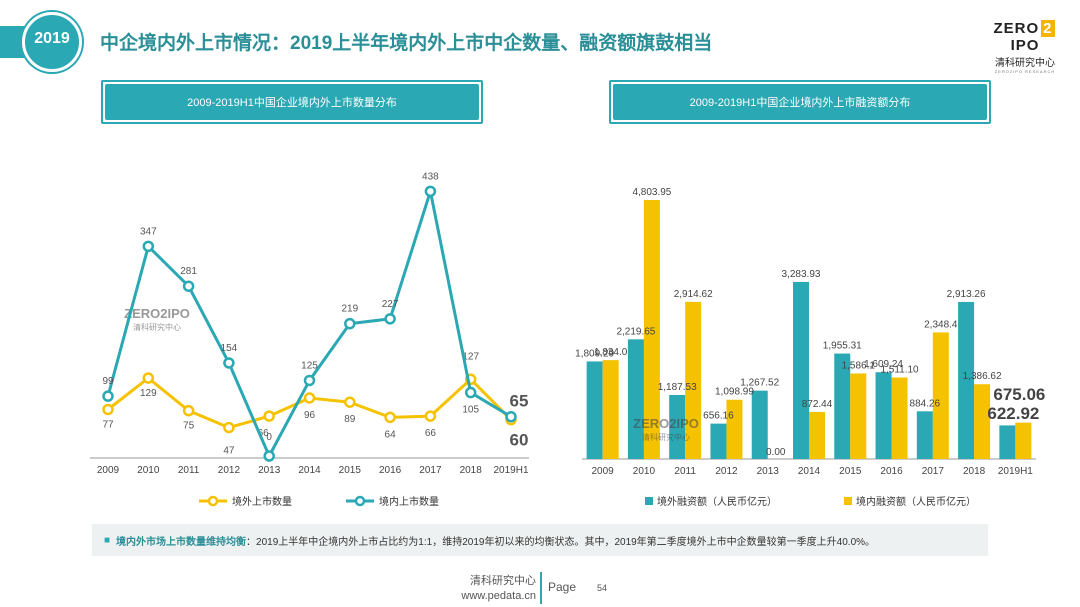 The width and height of the screenshot is (1080, 607). Describe the element at coordinates (768, 471) in the screenshot. I see `right-x-tick-2013: 2013` at that location.